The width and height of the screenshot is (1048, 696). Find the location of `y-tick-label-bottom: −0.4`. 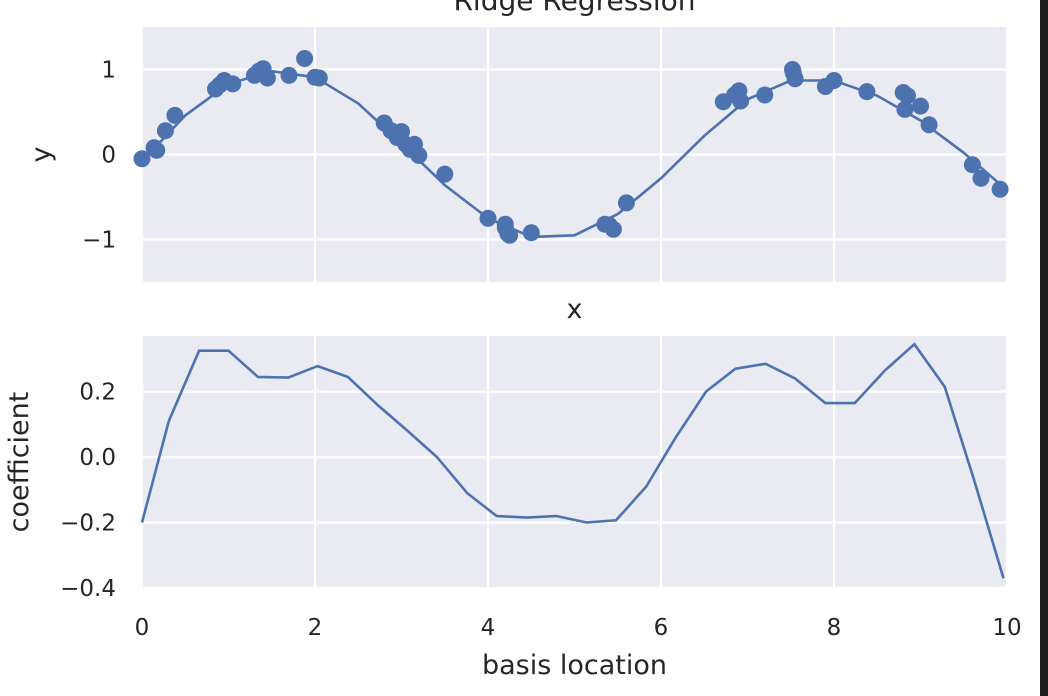

y-tick-label-bottom: −0.4 is located at coordinates (88, 589).